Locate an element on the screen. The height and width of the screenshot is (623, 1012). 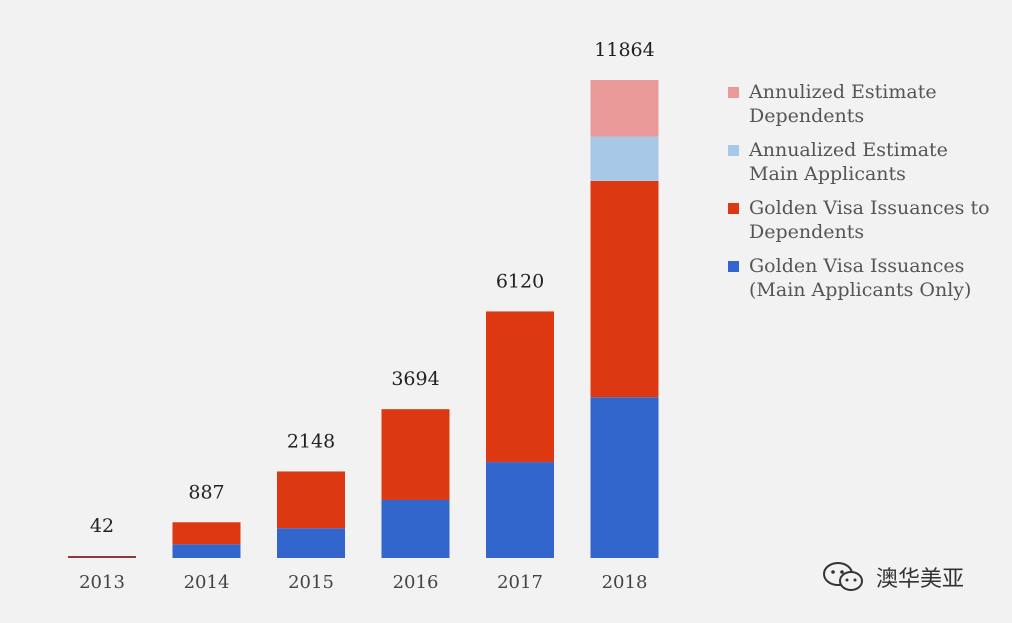
legend-item-3: Annulized Estimate Dependents is located at coordinates (863, 104).